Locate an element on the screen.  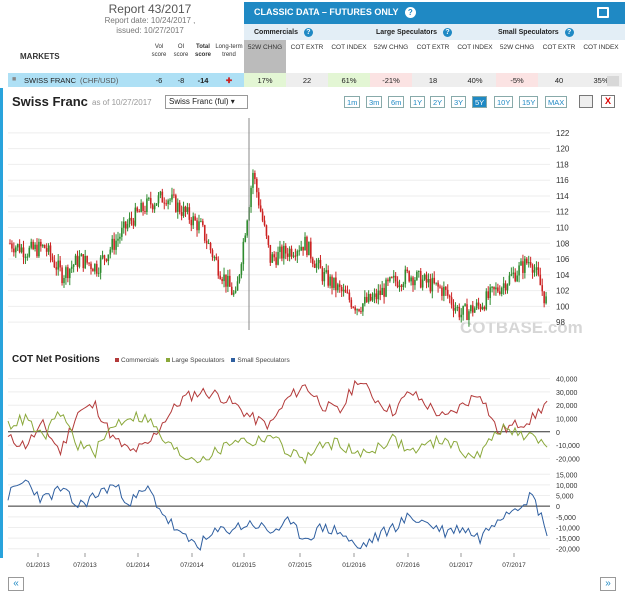
total-score: -14 is located at coordinates (203, 80).